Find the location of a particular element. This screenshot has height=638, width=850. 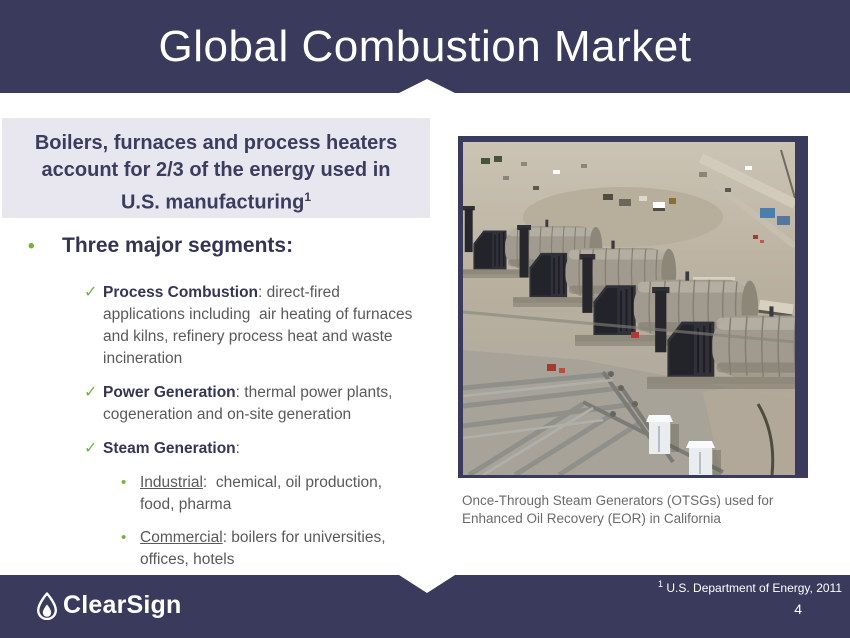

sub-bullet-rest: : chemical, oil production, food, pharma is located at coordinates (261, 493).